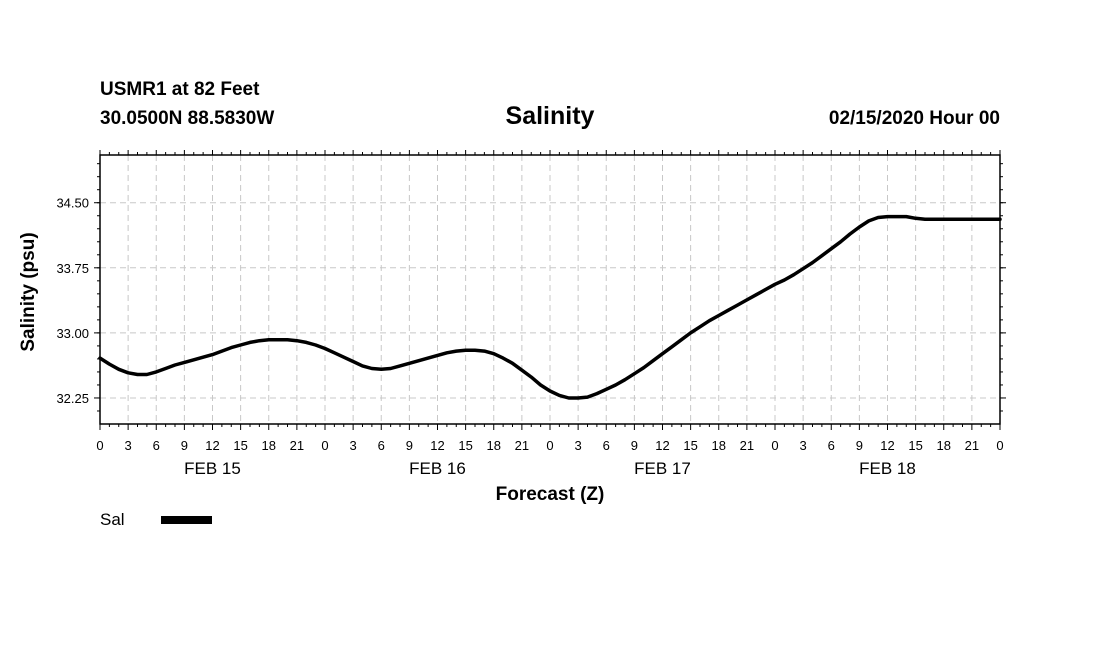 The height and width of the screenshot is (650, 1100). What do you see at coordinates (187, 118) in the screenshot?
I see `station-coords: 30.0500N 88.5830W` at bounding box center [187, 118].